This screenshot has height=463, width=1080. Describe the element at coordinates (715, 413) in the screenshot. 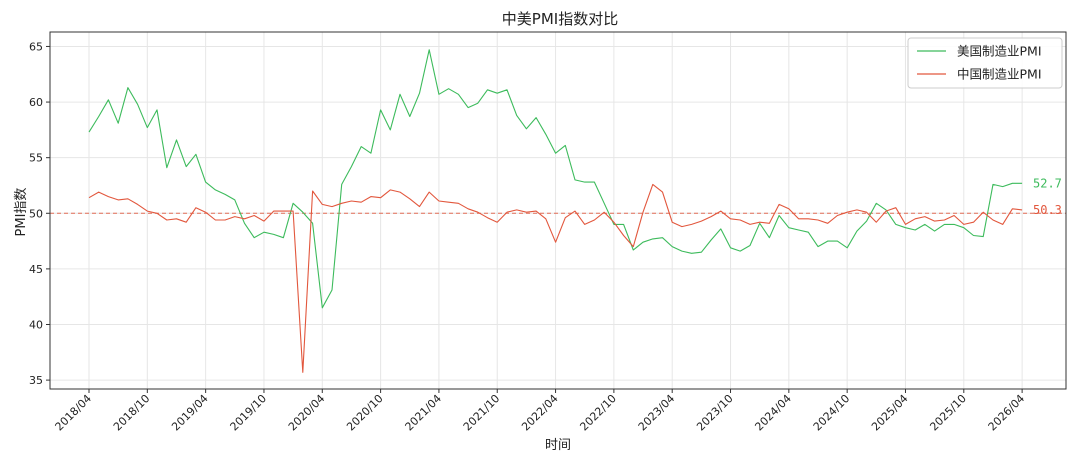

I see `x-tick-label: 2023/10` at that location.